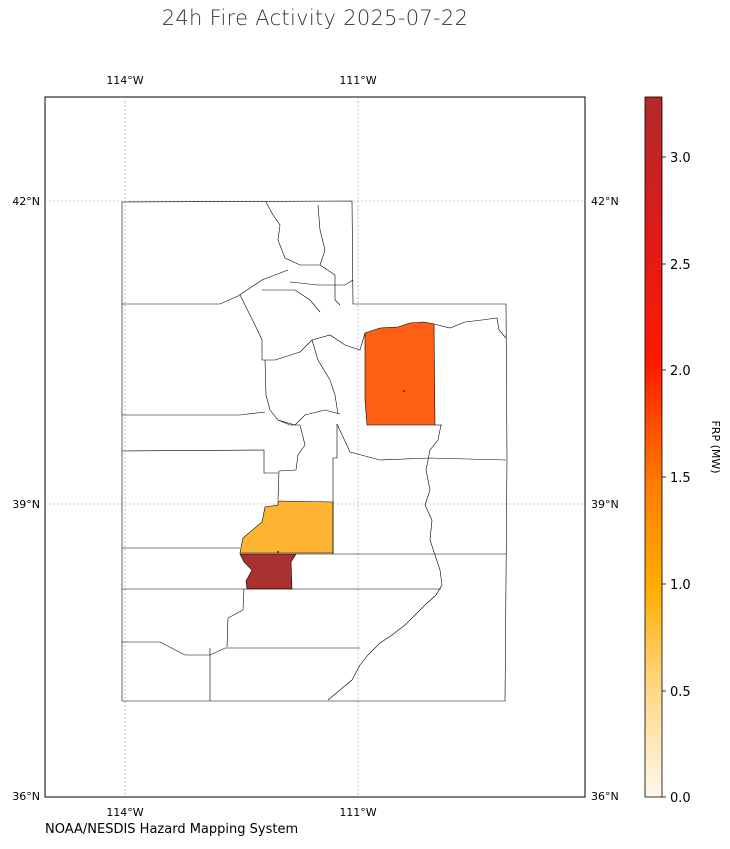  What do you see at coordinates (605, 796) in the screenshot?
I see `lat-label-right-36: 36°N` at bounding box center [605, 796].